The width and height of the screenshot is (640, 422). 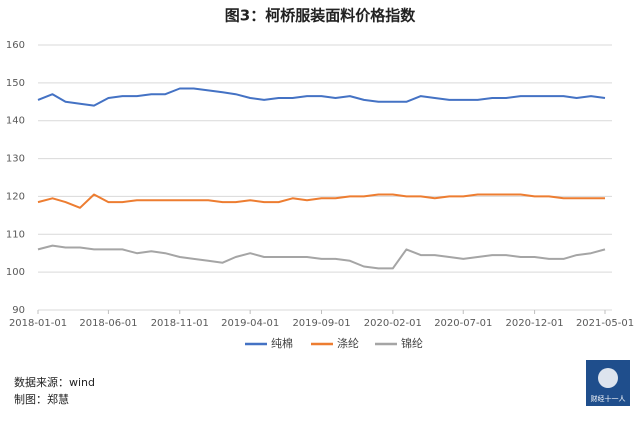 I want to click on logo-globe, so click(x=608, y=378).